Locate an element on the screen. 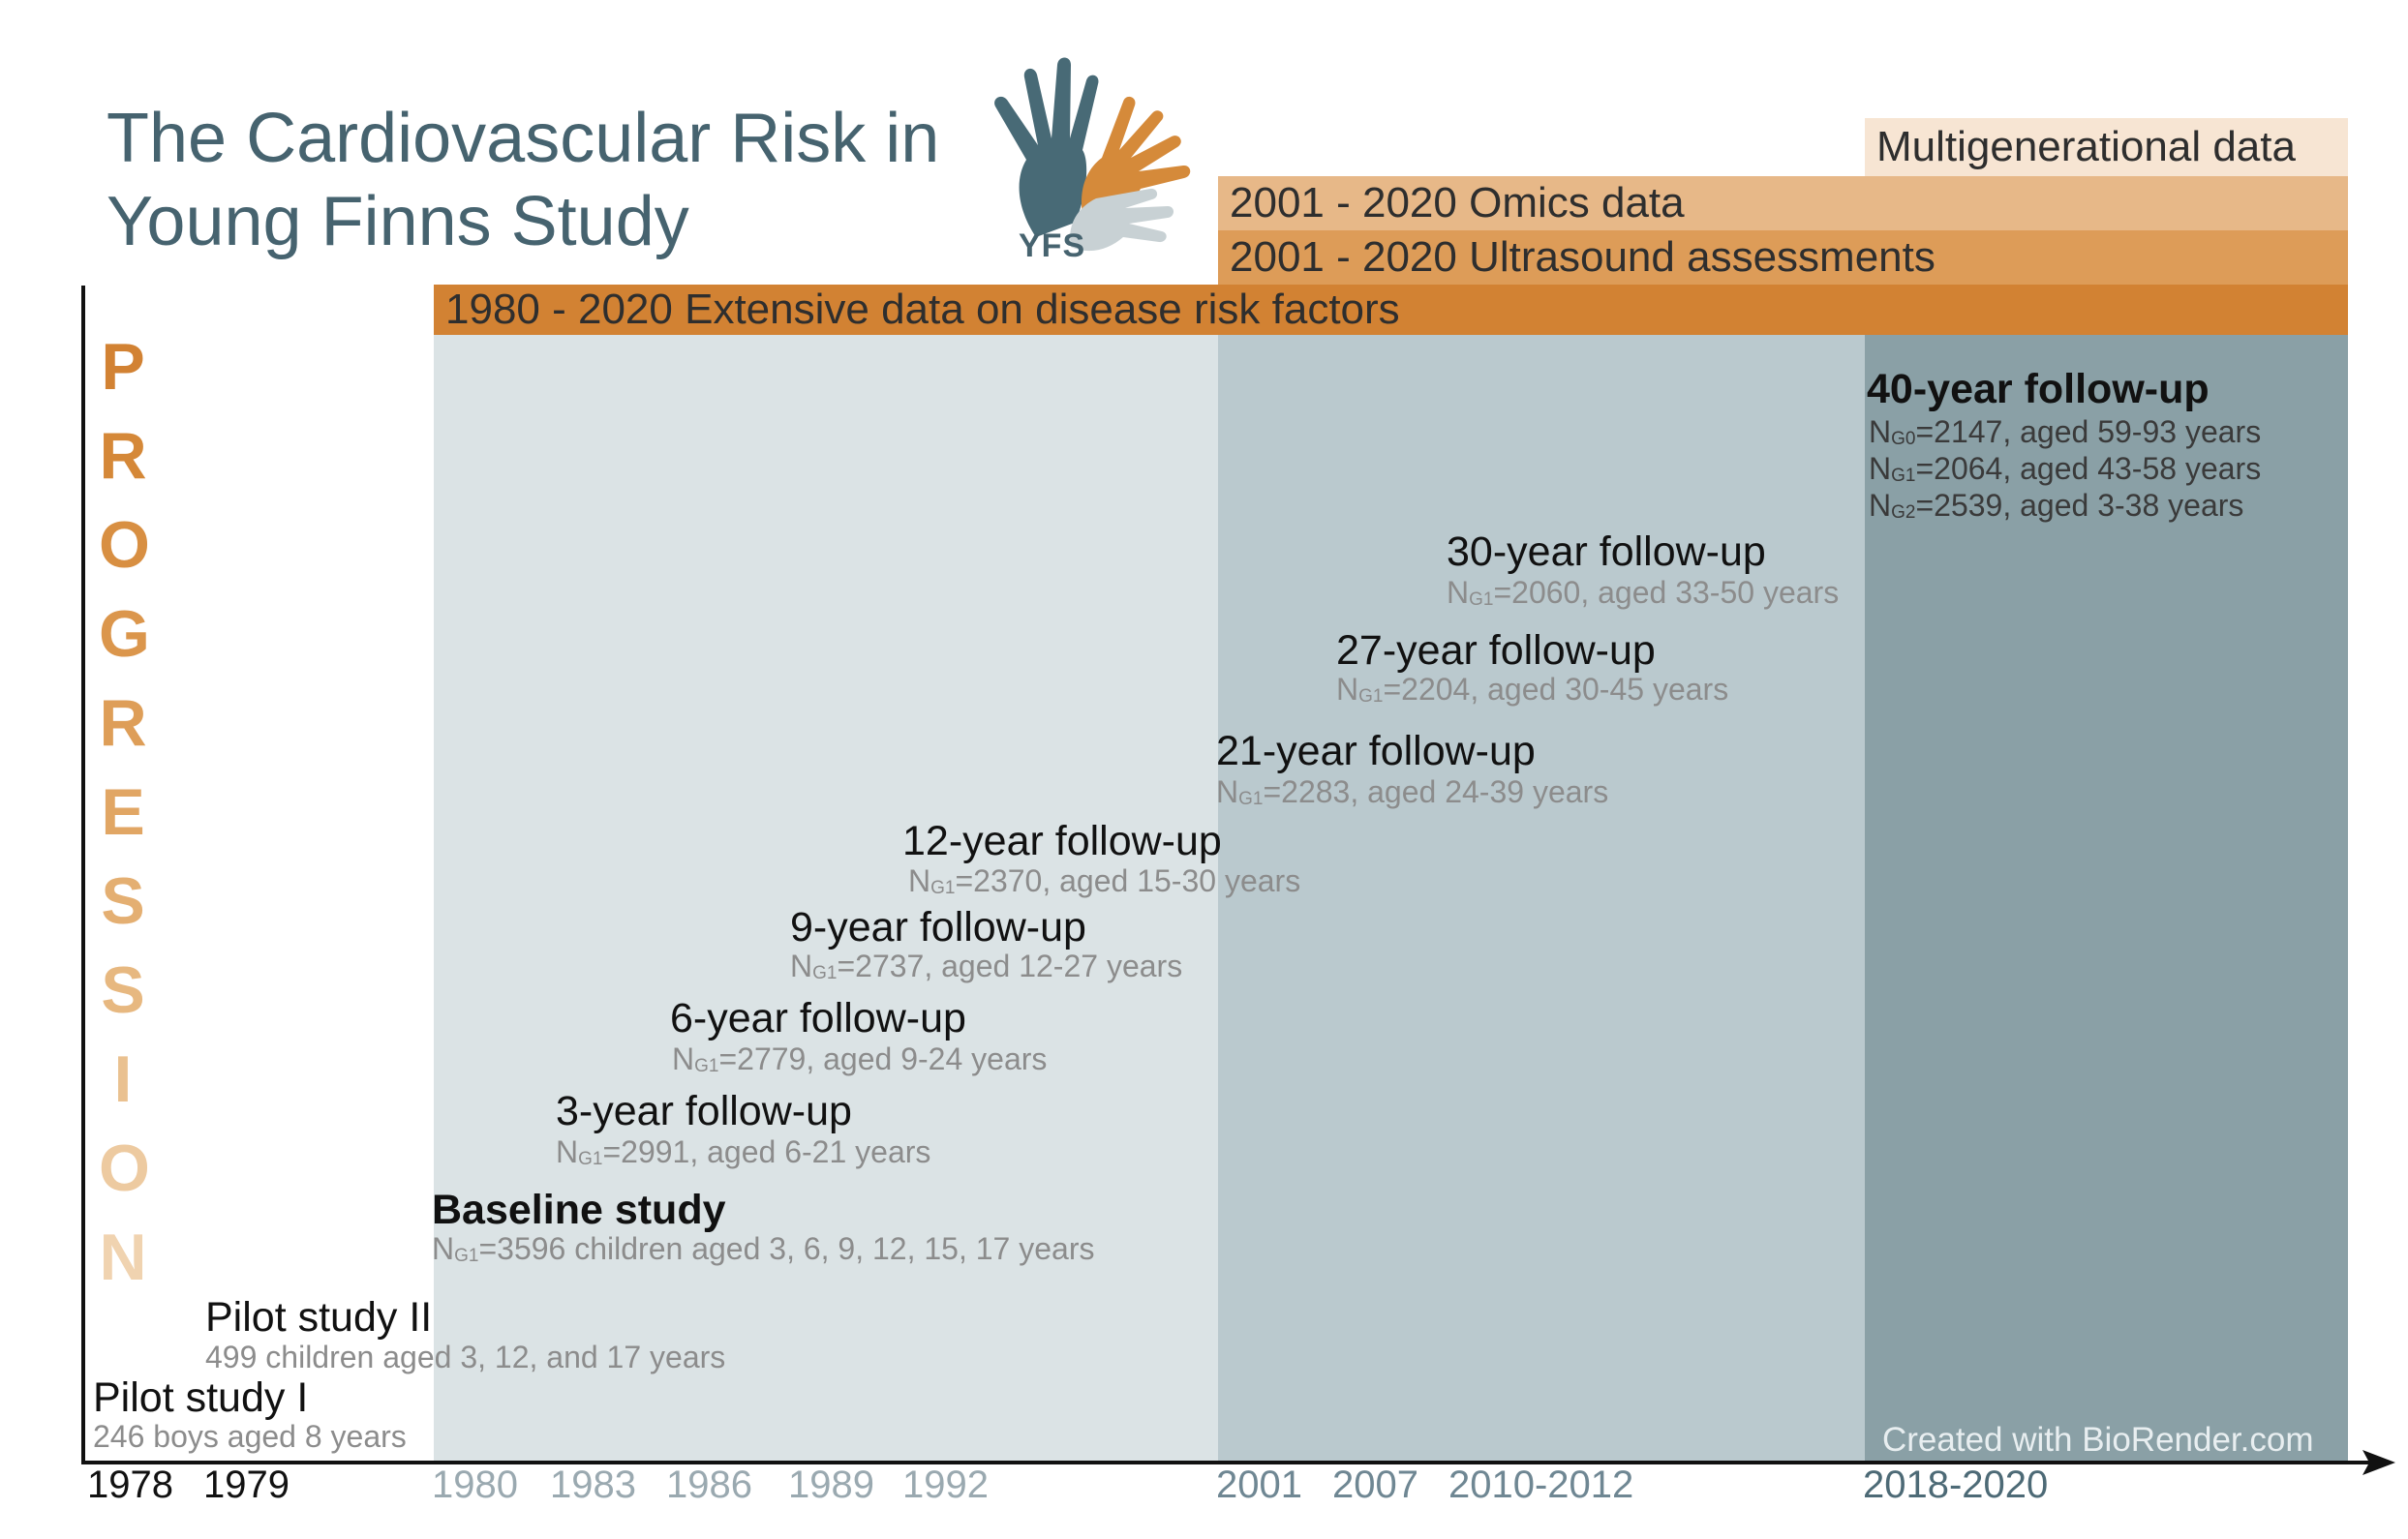  band-omics: 2001 - 2020 Omics data is located at coordinates (1783, 203).